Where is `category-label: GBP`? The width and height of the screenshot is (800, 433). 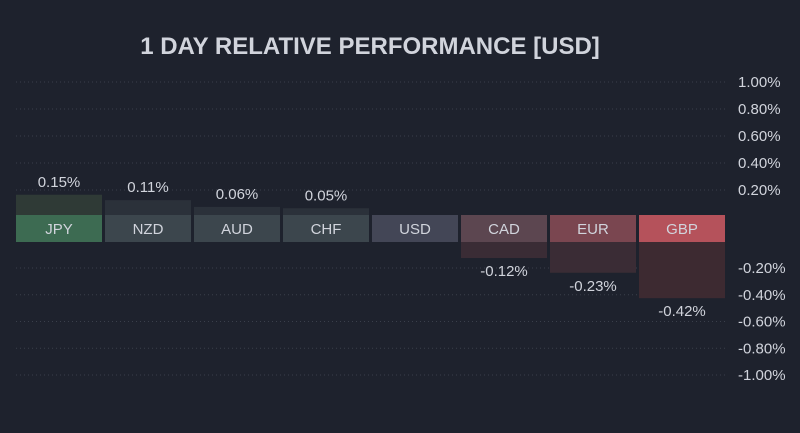 category-label: GBP is located at coordinates (682, 229).